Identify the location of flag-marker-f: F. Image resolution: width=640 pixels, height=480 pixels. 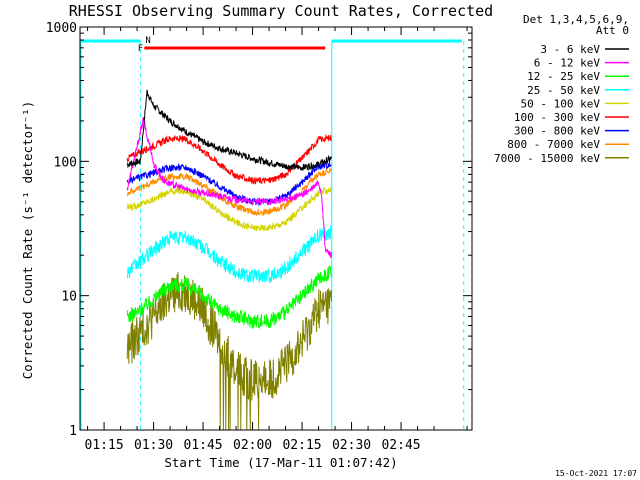
(140, 49).